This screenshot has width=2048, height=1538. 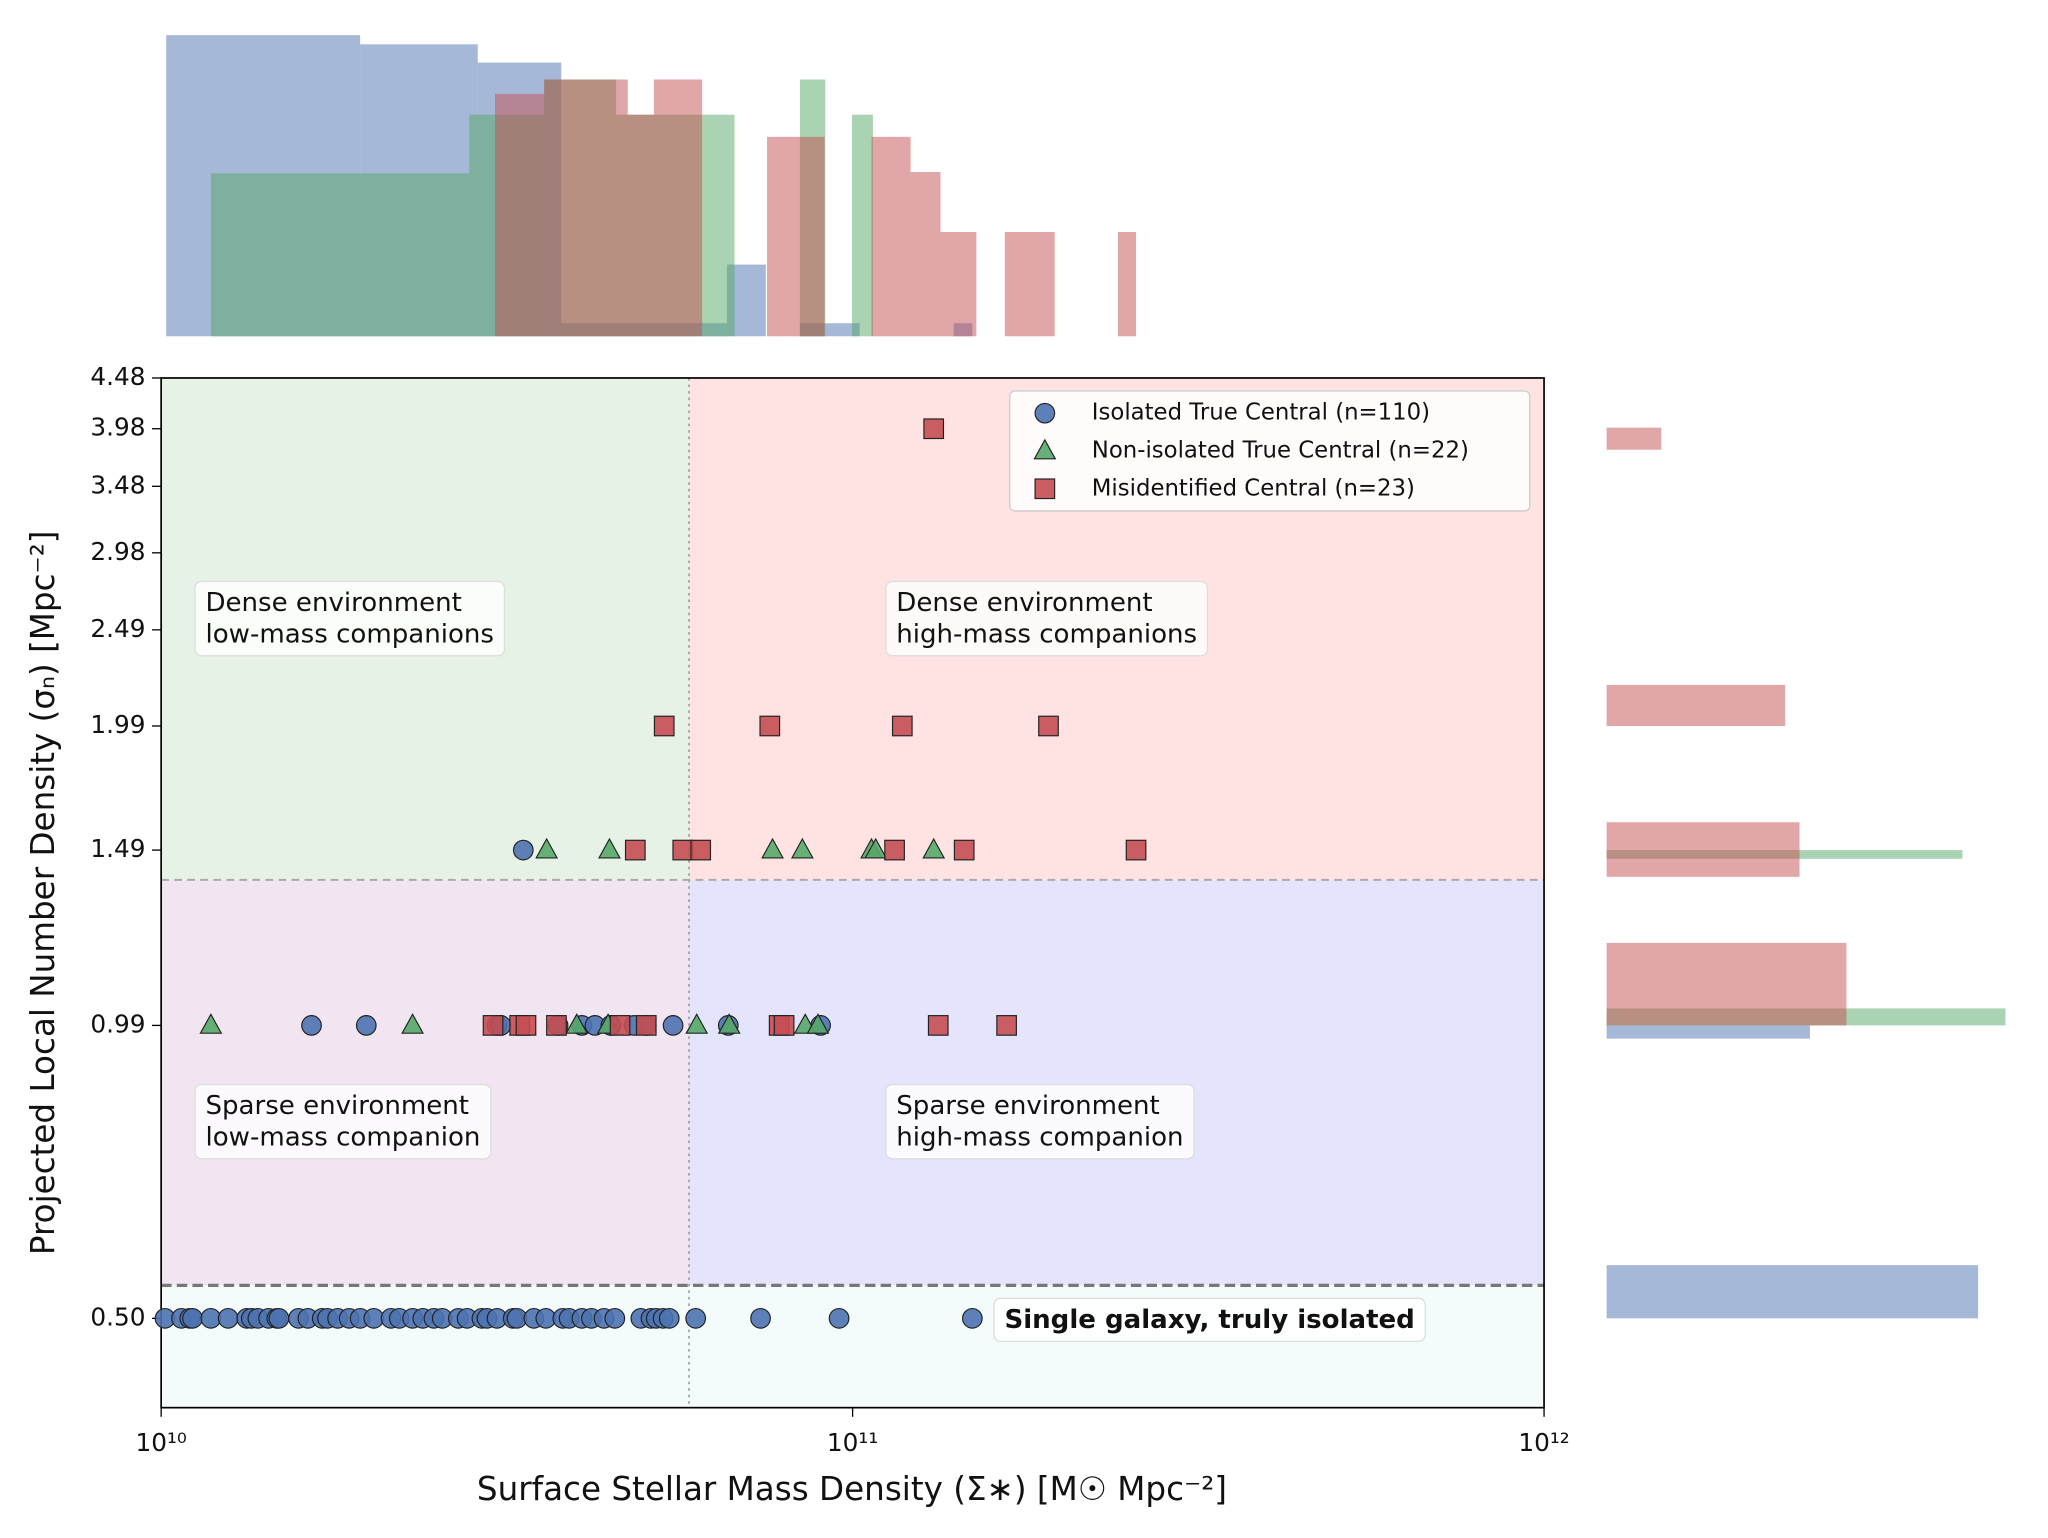 I want to click on y-tick-label: 0.99, so click(x=117, y=1023).